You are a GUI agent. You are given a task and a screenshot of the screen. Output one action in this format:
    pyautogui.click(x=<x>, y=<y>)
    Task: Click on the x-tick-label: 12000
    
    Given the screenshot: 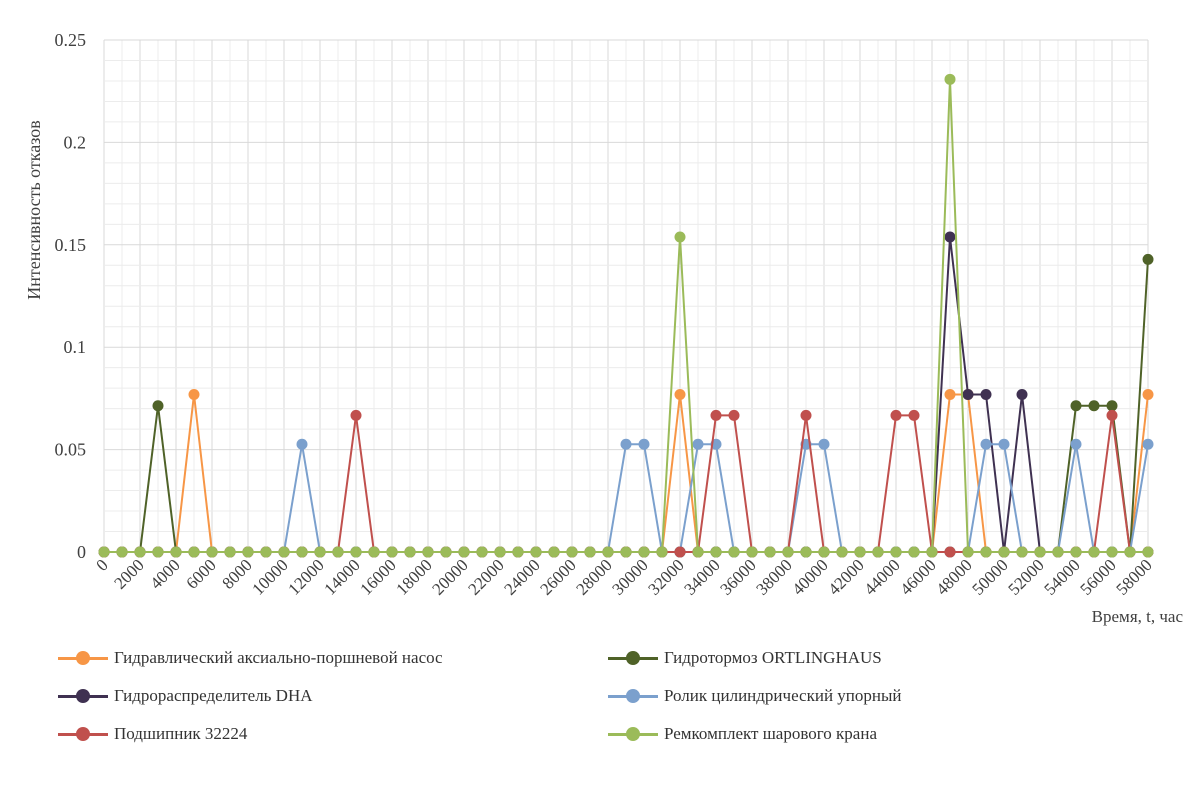 What is the action you would take?
    pyautogui.click(x=305, y=576)
    